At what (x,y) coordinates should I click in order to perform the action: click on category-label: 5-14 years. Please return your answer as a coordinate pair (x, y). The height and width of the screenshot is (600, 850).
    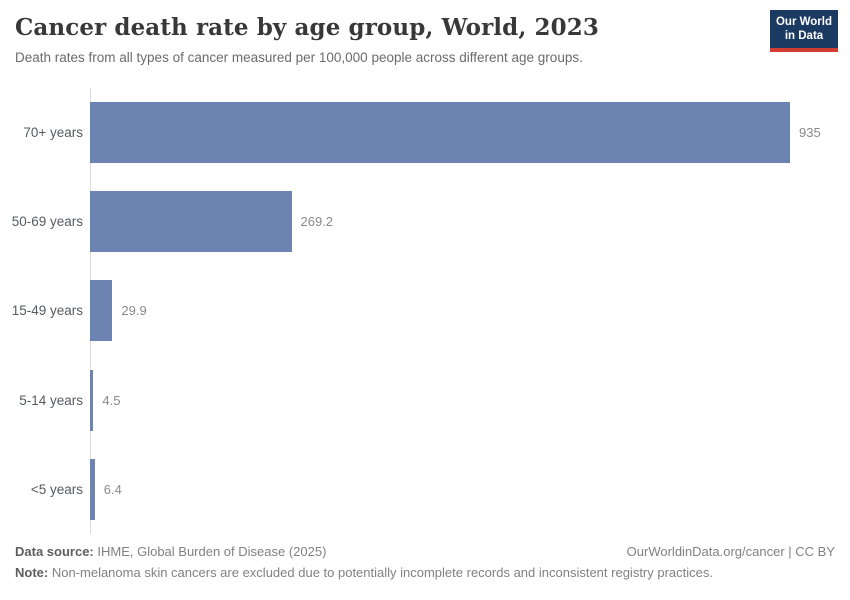
    Looking at the image, I should click on (51, 400).